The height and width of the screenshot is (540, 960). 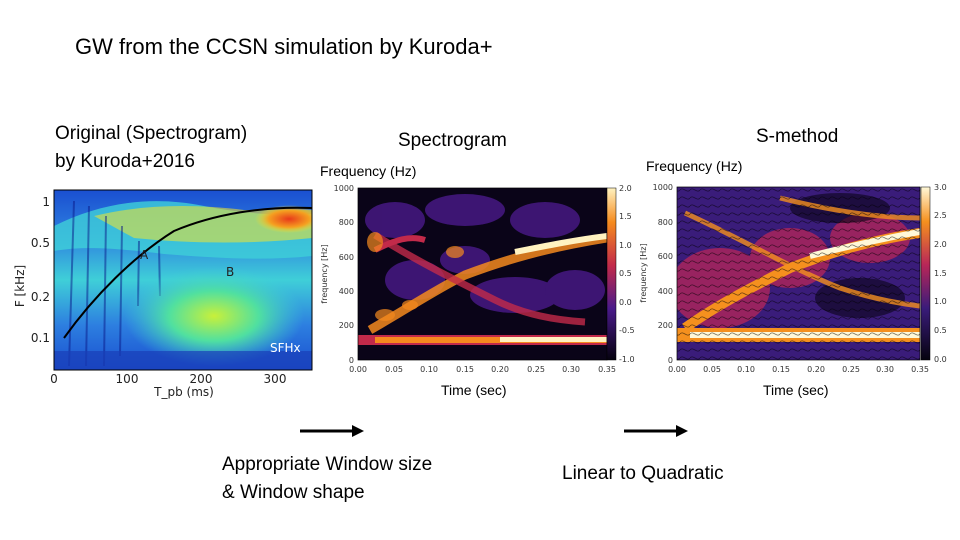 I want to click on arrow2-caption: Linear to Quadratic, so click(x=643, y=473).